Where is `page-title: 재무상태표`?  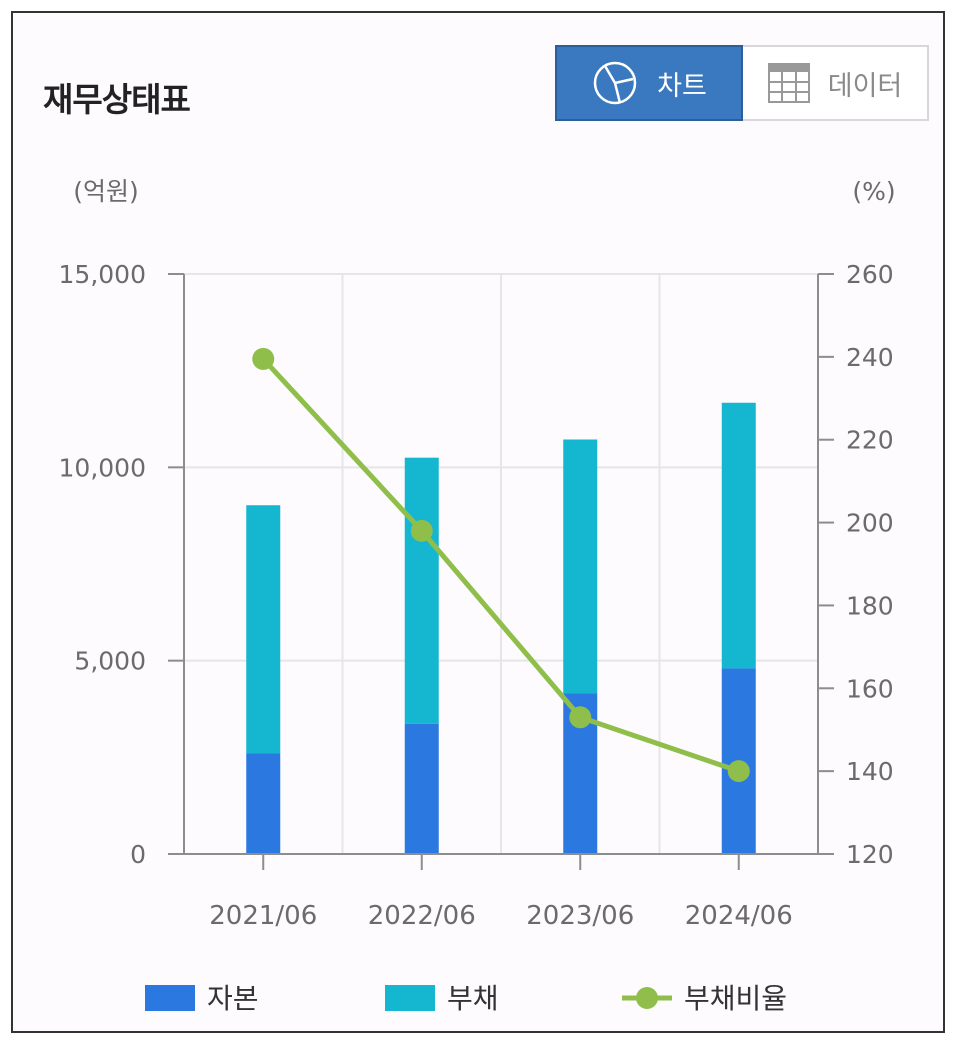 page-title: 재무상태표 is located at coordinates (117, 99).